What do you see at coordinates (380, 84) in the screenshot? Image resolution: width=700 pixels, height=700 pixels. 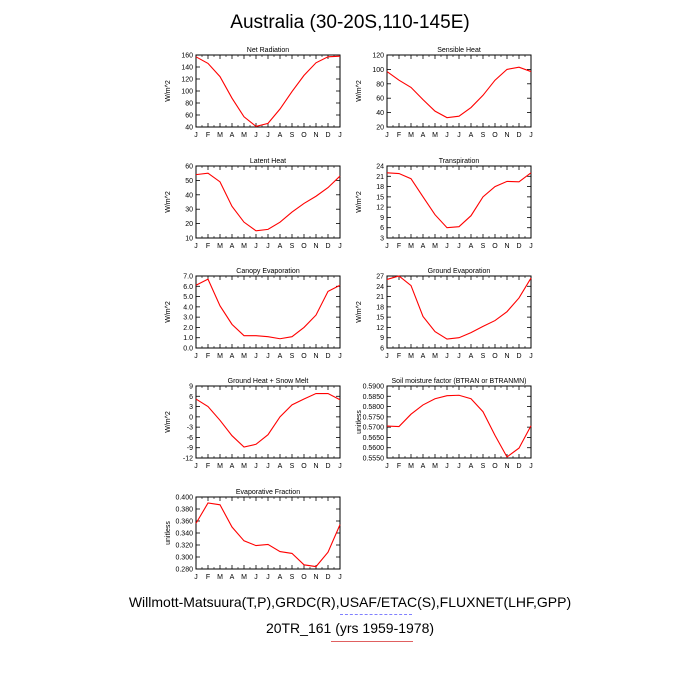 I see `y-tick-label: 80` at bounding box center [380, 84].